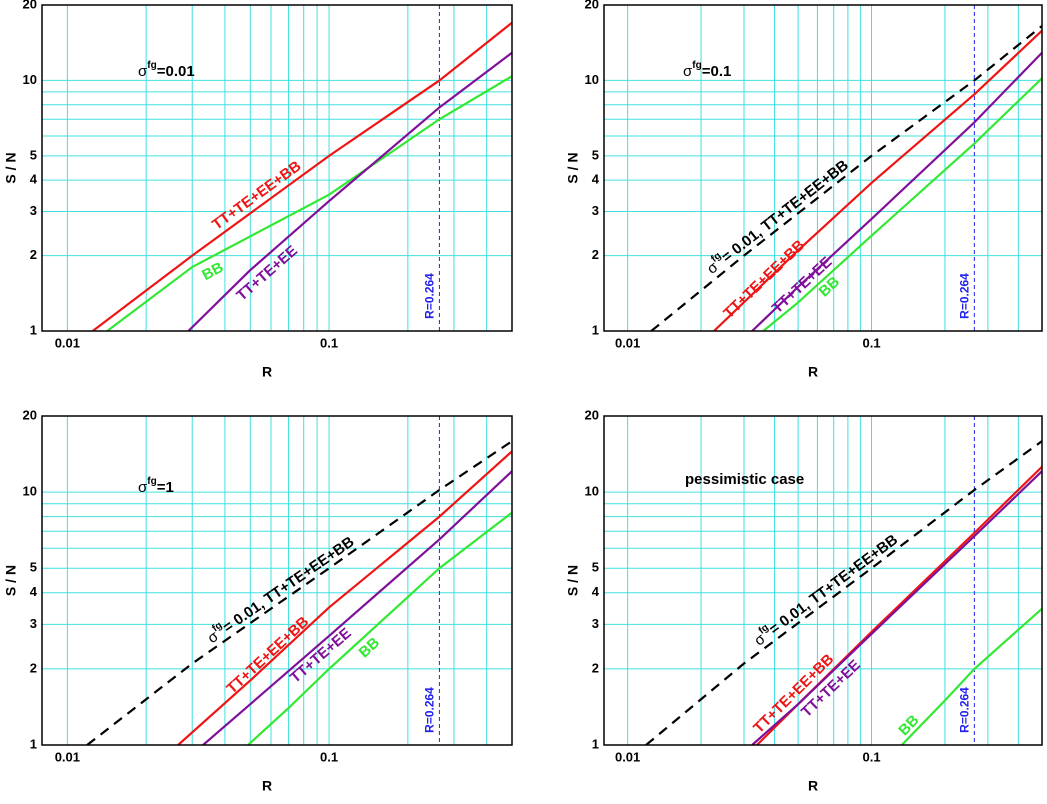 Image resolution: width=1047 pixels, height=804 pixels. Describe the element at coordinates (165, 487) in the screenshot. I see `annotation-text: =1` at that location.